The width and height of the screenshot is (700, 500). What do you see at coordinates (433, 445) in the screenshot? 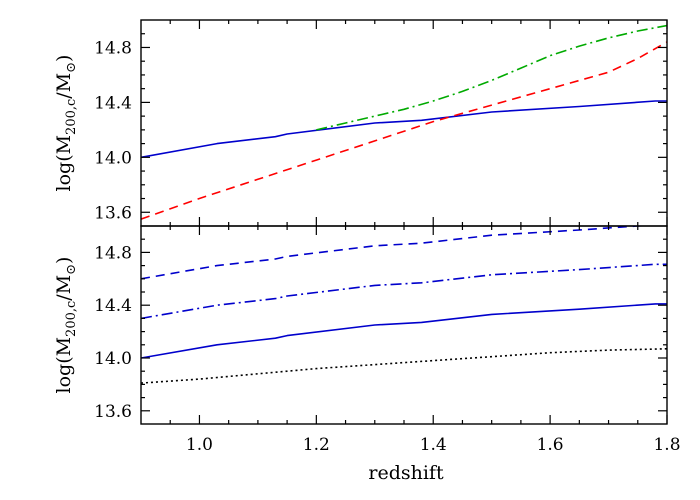
I see `x-tick-label: 1.4` at bounding box center [433, 445].